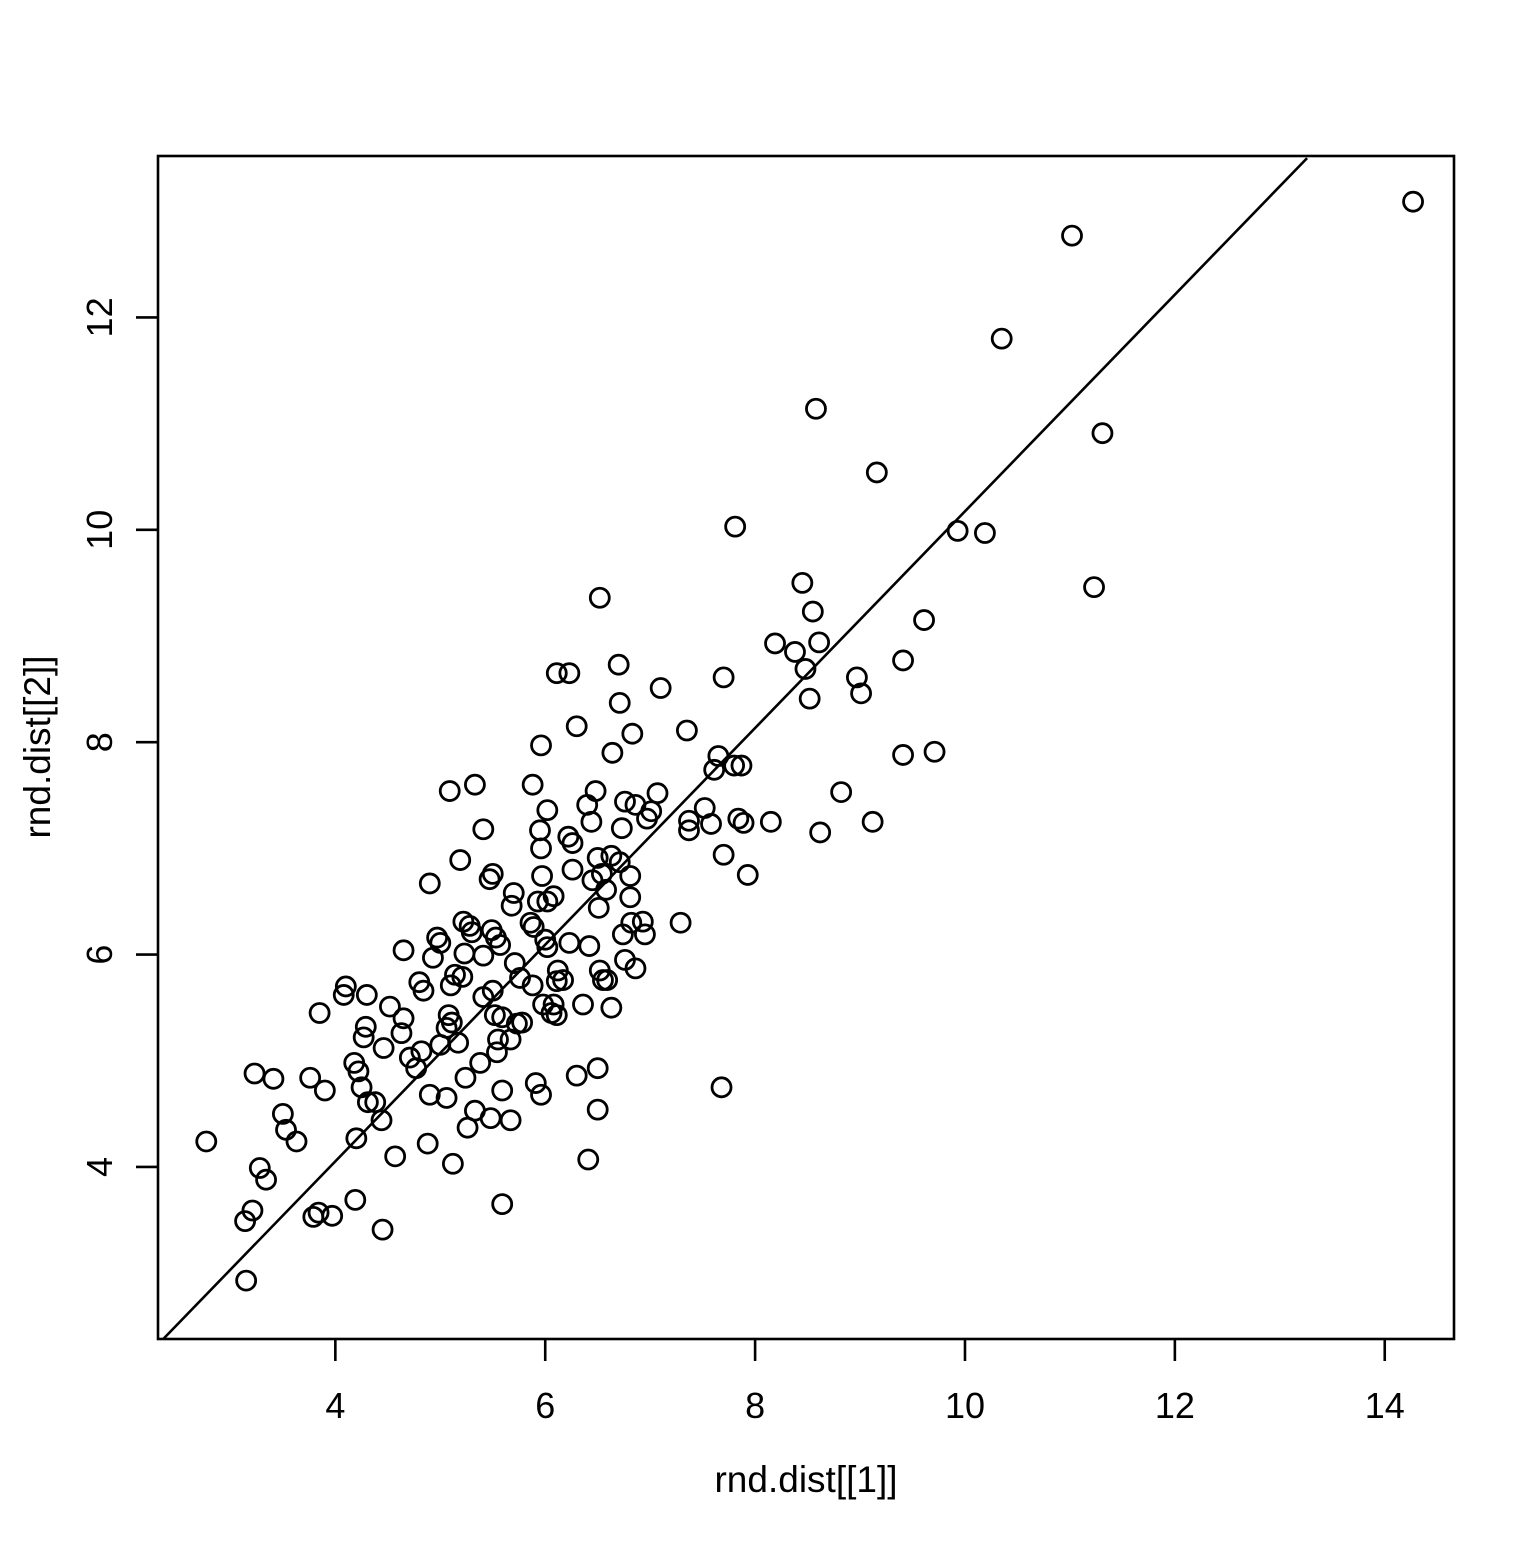 Image resolution: width=1536 pixels, height=1541 pixels. What do you see at coordinates (1175, 1405) in the screenshot?
I see `x-tick-label: 12` at bounding box center [1175, 1405].